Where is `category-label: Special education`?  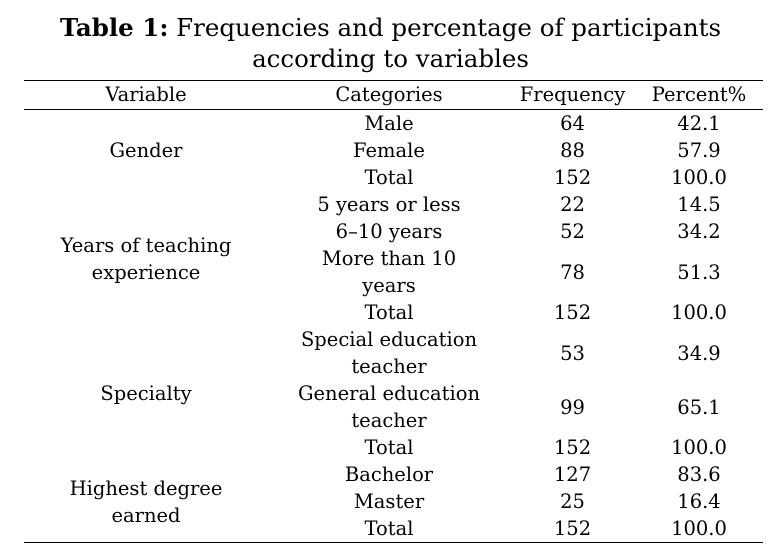 category-label: Special education is located at coordinates (389, 339).